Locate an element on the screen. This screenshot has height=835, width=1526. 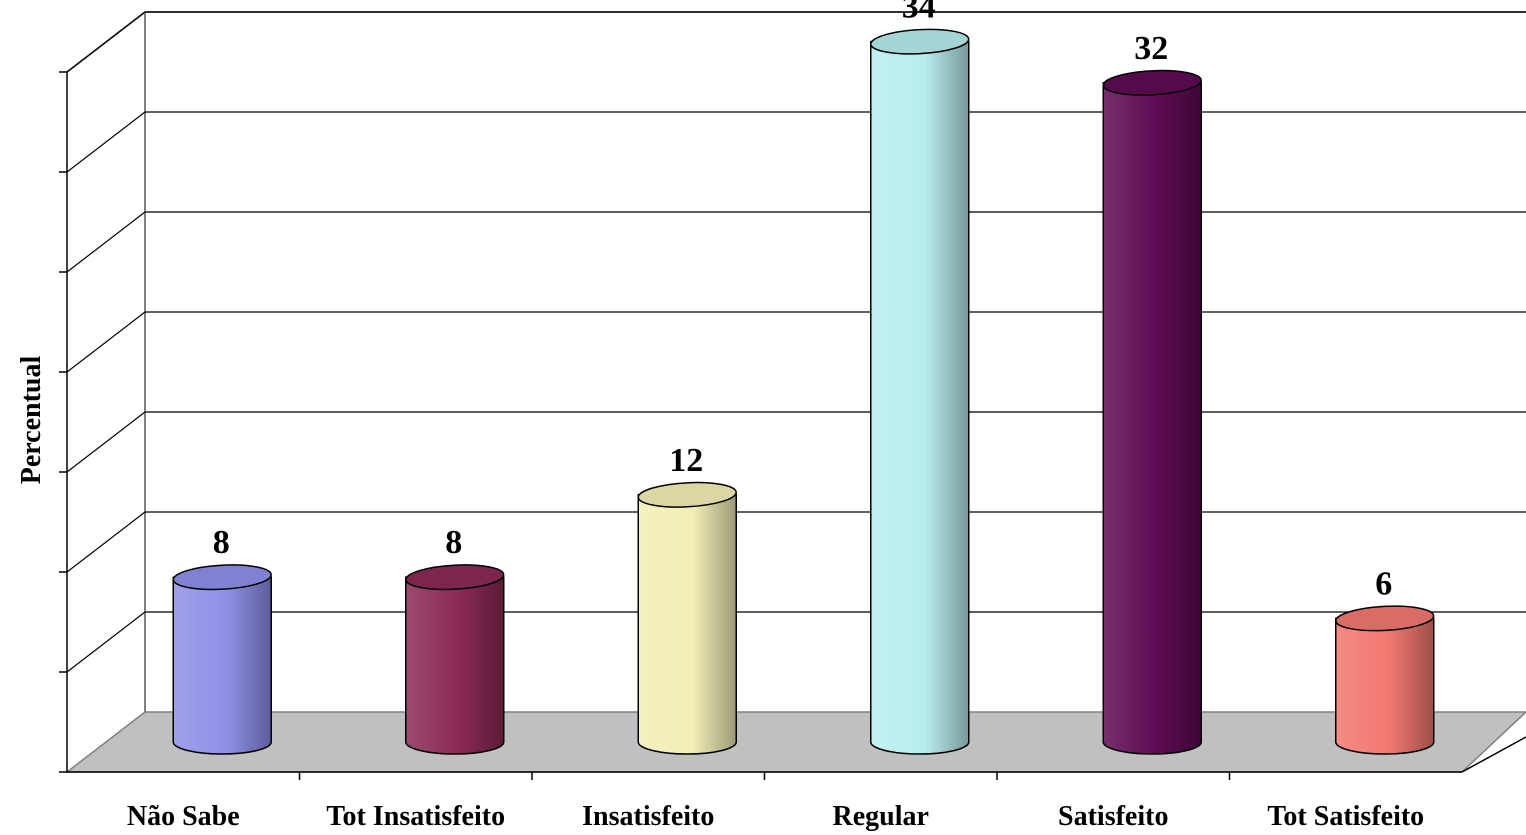
bar-1: 8 is located at coordinates (455, 639).